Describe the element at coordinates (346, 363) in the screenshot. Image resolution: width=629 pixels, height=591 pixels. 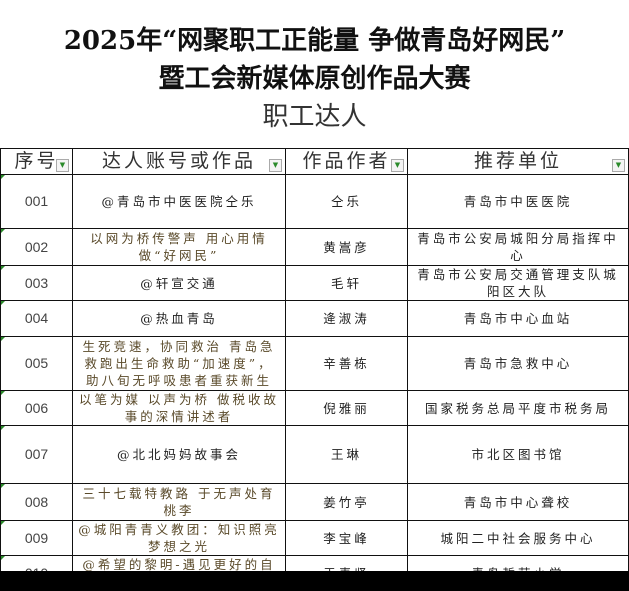
I see `author-cell: 辛善栋` at that location.